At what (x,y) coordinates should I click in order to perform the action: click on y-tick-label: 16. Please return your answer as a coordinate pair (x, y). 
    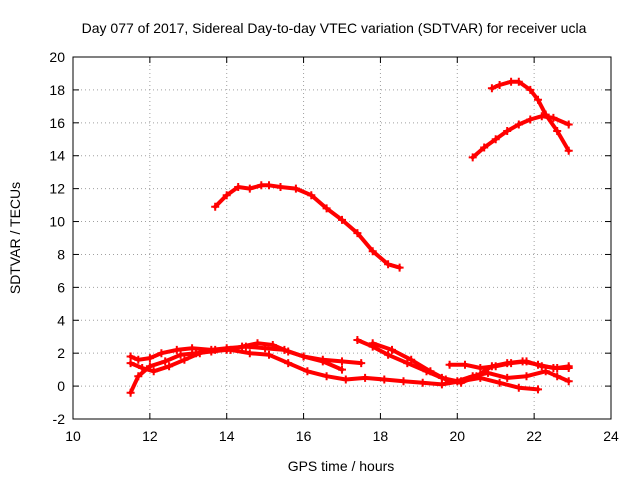
    Looking at the image, I should click on (57, 123).